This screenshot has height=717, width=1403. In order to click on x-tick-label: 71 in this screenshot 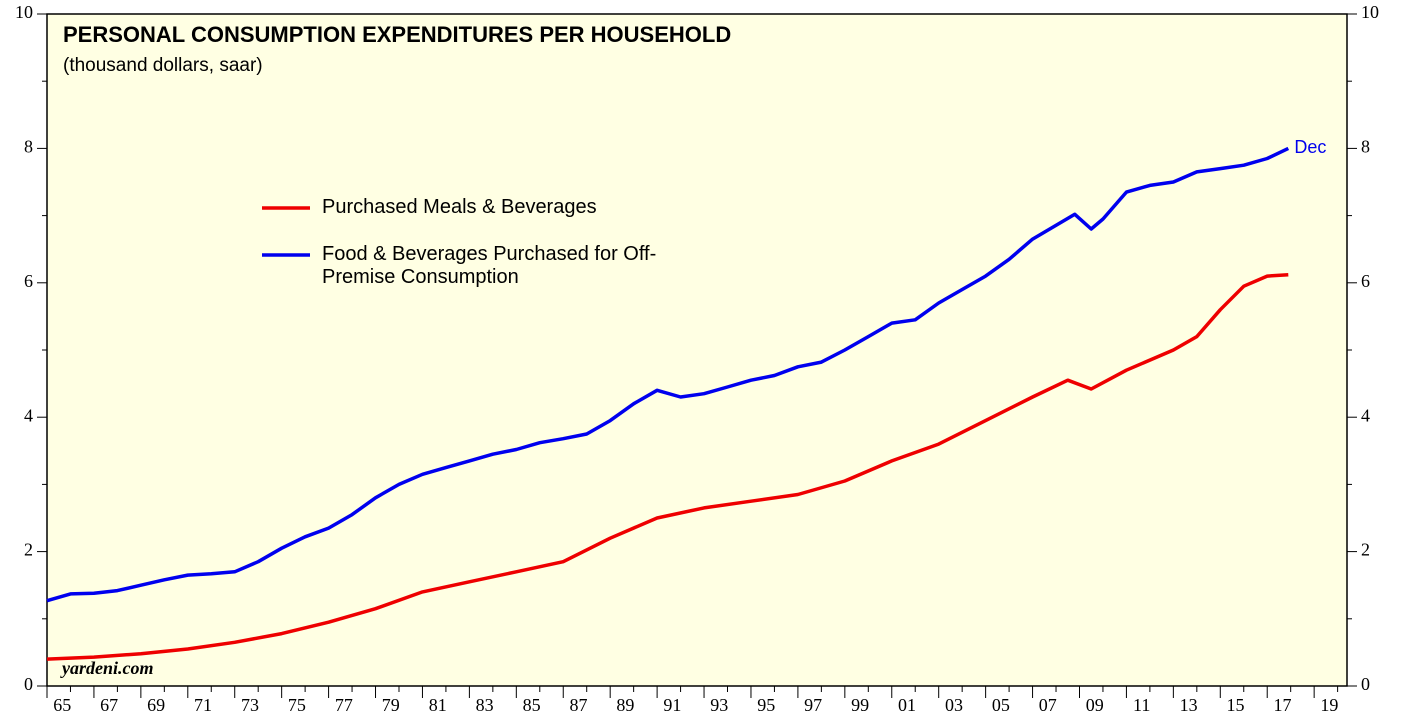, I will do `click(203, 705)`.